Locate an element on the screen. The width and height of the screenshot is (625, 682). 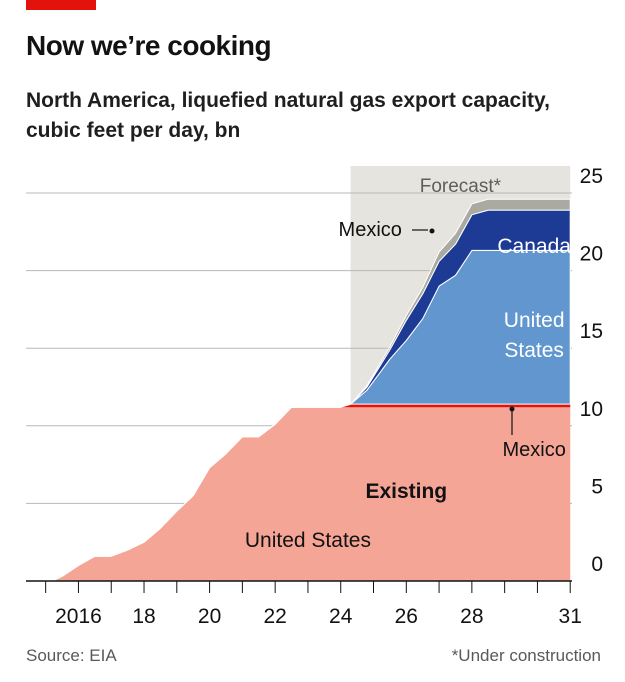
forecast-label: Forecast* is located at coordinates (461, 186).